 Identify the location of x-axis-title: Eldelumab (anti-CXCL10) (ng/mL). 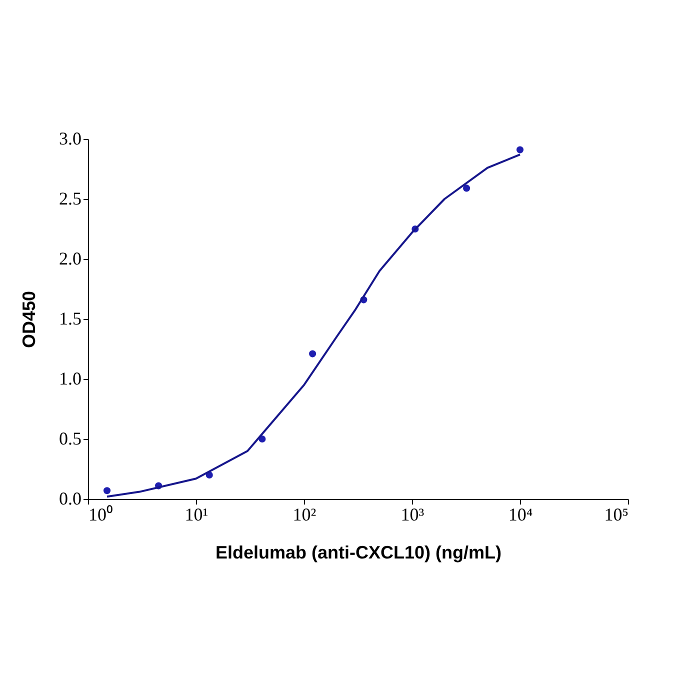
(358, 552).